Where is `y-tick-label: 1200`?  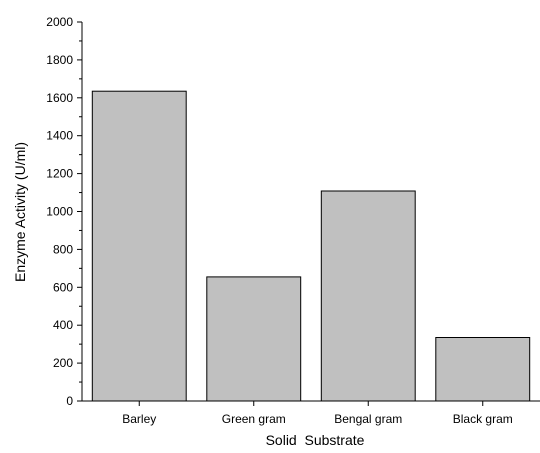
y-tick-label: 1200 is located at coordinates (59, 174).